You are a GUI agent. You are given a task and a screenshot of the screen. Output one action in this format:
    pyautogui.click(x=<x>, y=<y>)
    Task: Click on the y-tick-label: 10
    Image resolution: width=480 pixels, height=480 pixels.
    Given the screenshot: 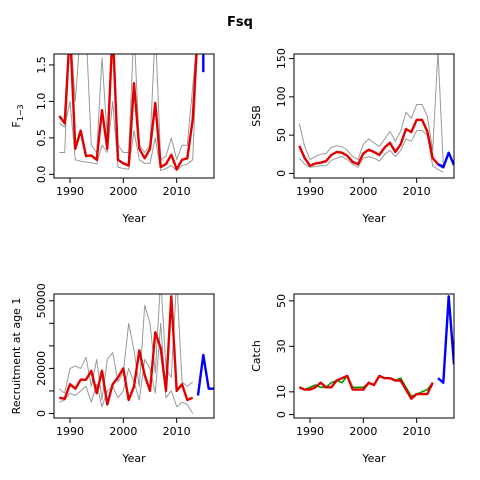 What is the action you would take?
    pyautogui.click(x=281, y=392)
    